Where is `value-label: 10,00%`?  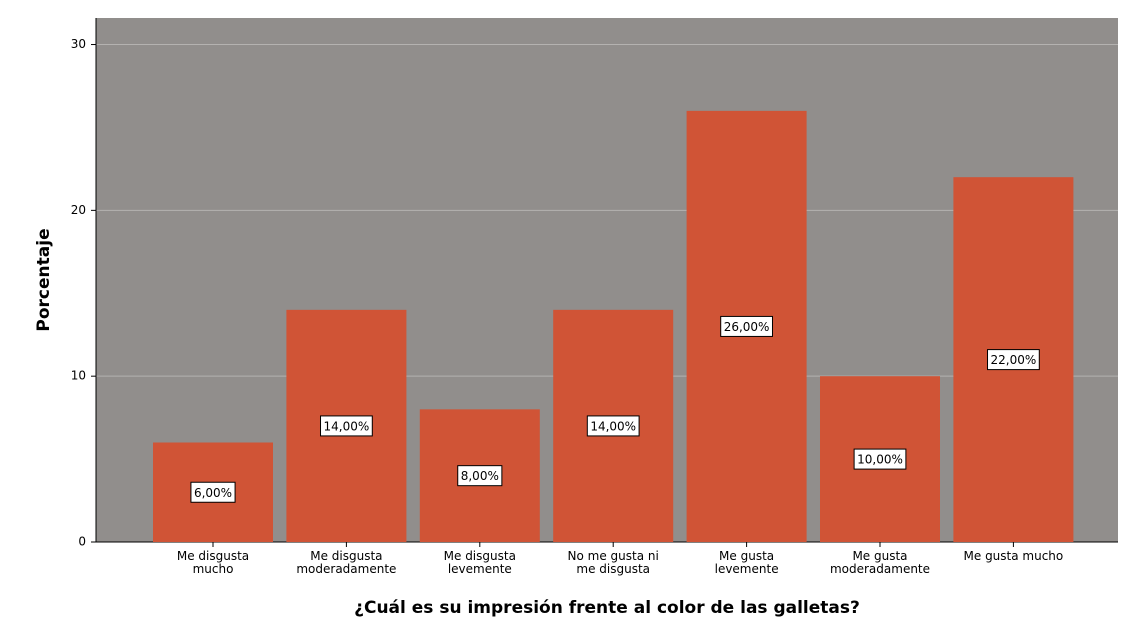
value-label: 10,00% is located at coordinates (880, 460).